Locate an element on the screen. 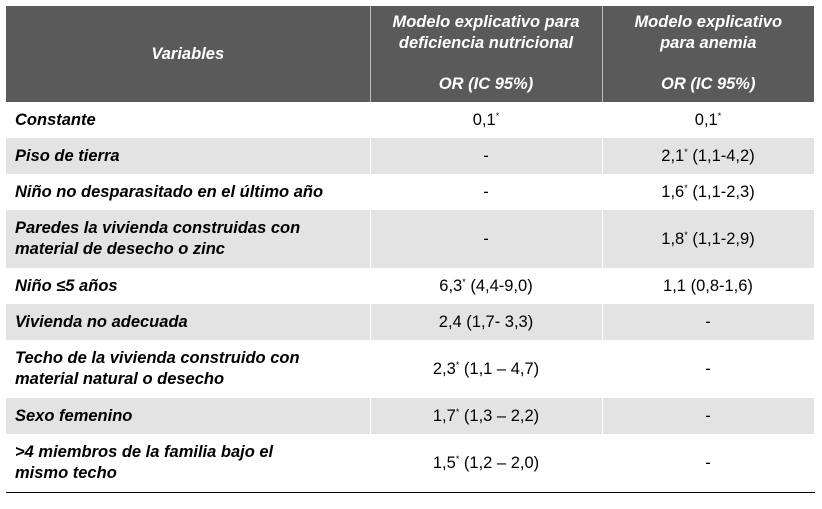 This screenshot has width=822, height=509. or-anemia-cell: 1,8* (1,1-2,9) is located at coordinates (708, 239).